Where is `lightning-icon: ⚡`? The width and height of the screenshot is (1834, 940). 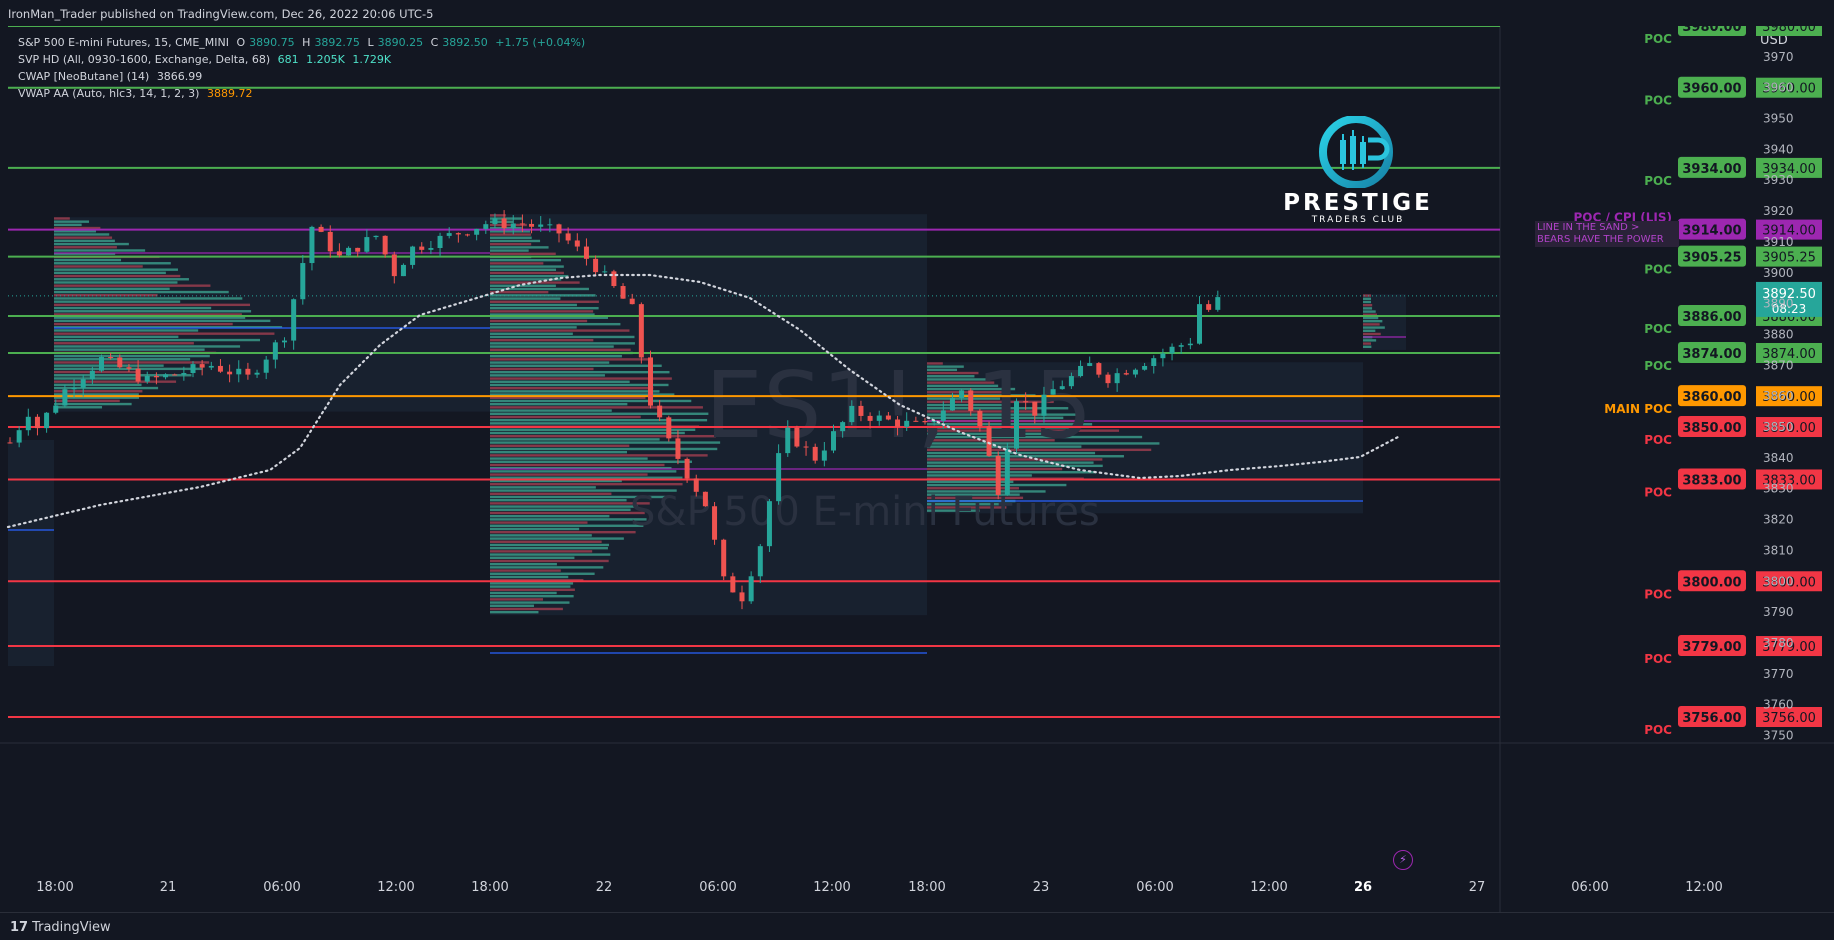 lightning-icon: ⚡ is located at coordinates (1403, 860).